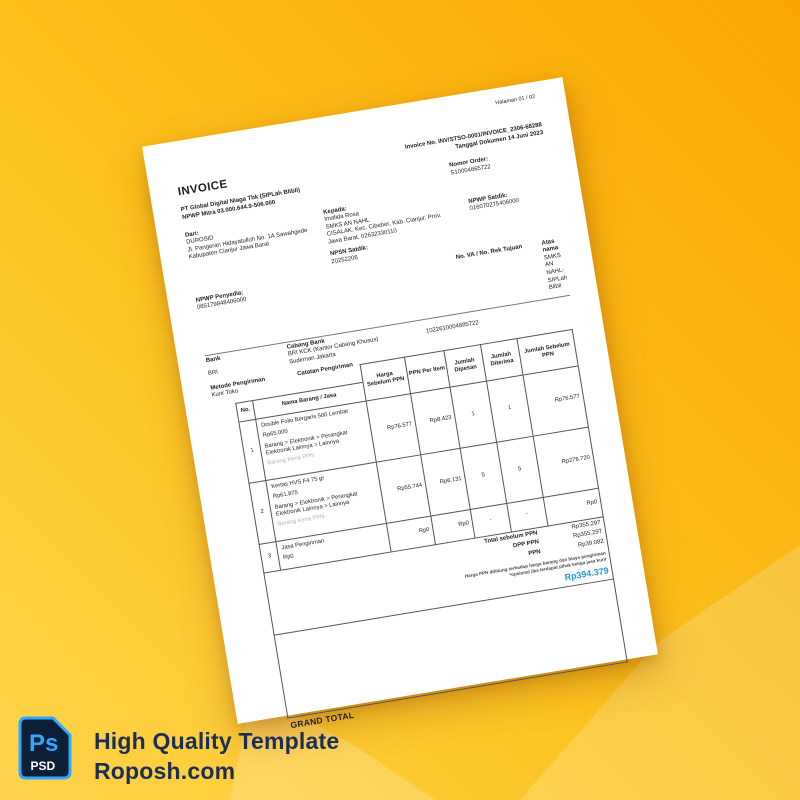 This screenshot has height=800, width=800. What do you see at coordinates (534, 552) in the screenshot?
I see `ppn-label: PPN` at bounding box center [534, 552].